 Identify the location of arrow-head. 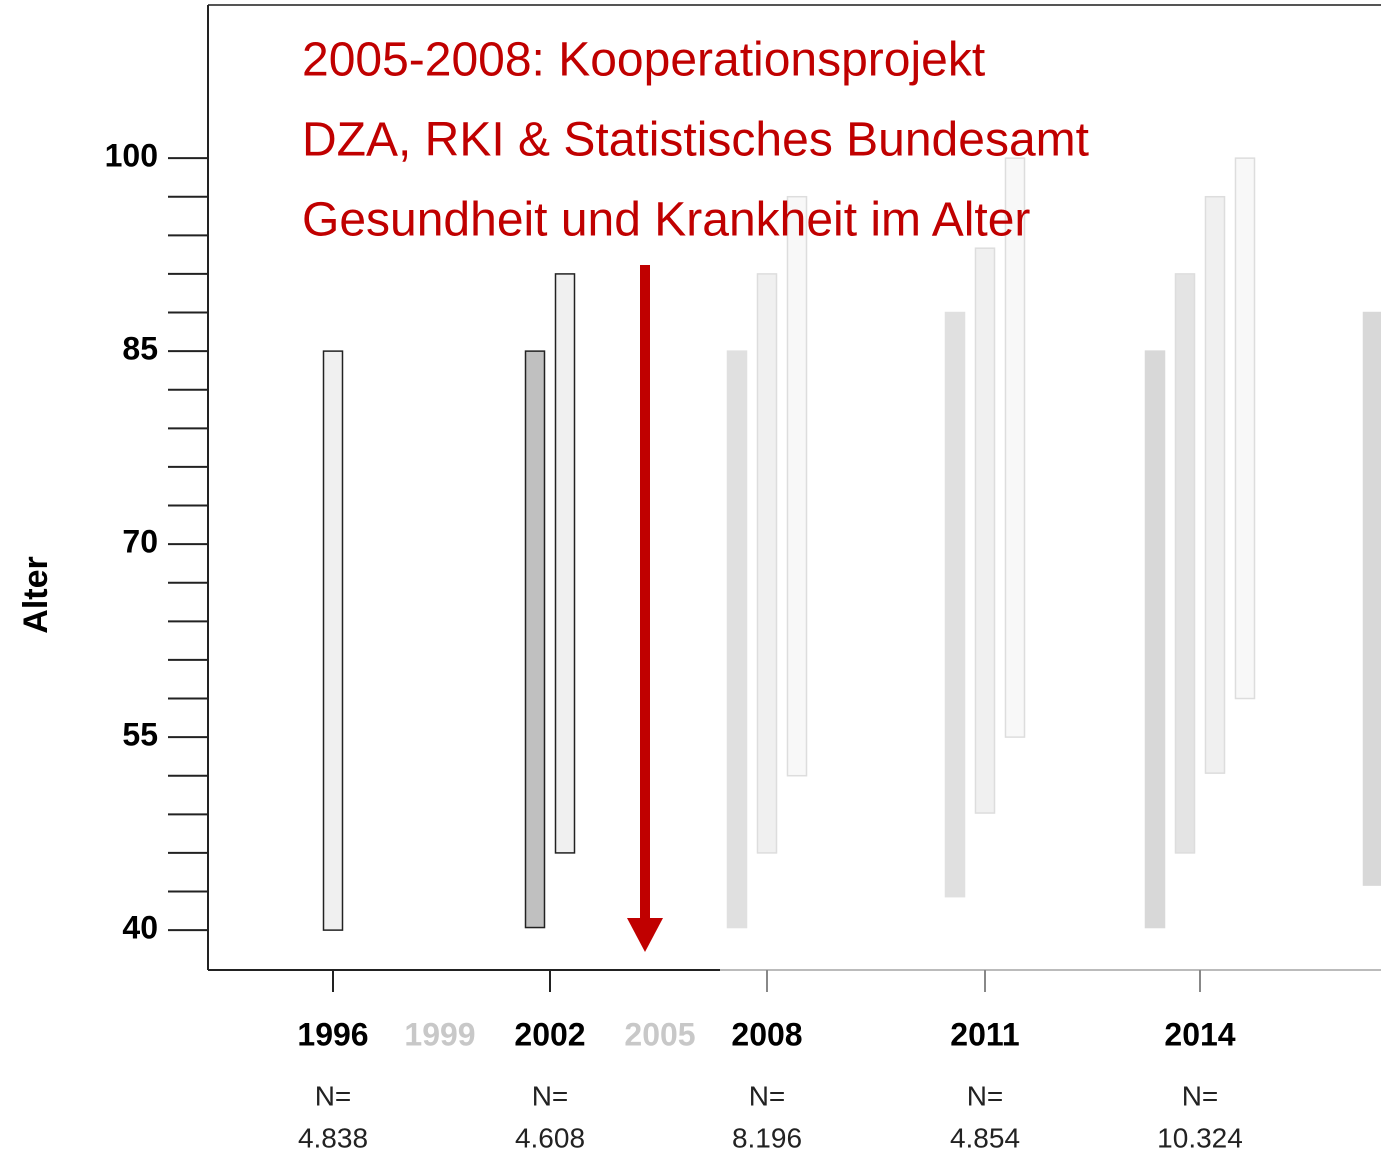
(645, 935).